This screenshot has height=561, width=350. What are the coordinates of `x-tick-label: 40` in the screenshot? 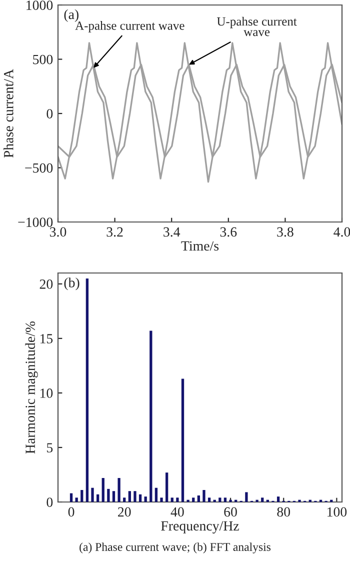 It's located at (177, 512).